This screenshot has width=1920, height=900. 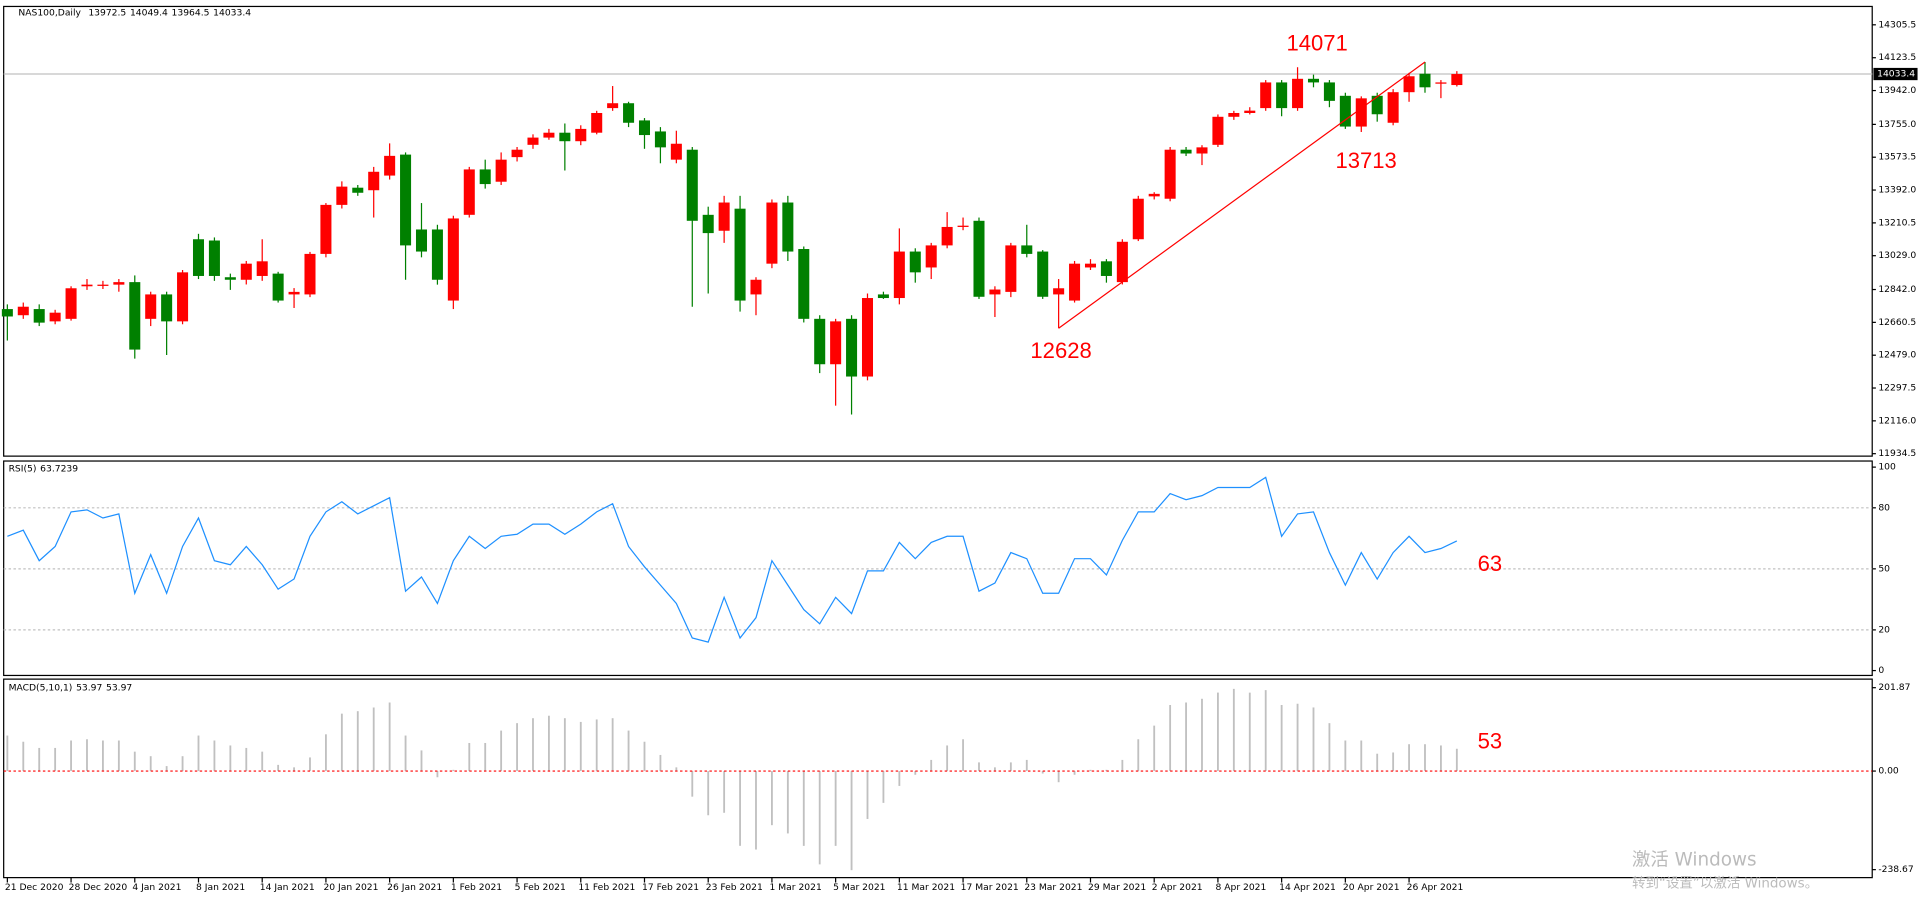 What do you see at coordinates (220, 887) in the screenshot?
I see `x-tick-label: 8 Jan 2021` at bounding box center [220, 887].